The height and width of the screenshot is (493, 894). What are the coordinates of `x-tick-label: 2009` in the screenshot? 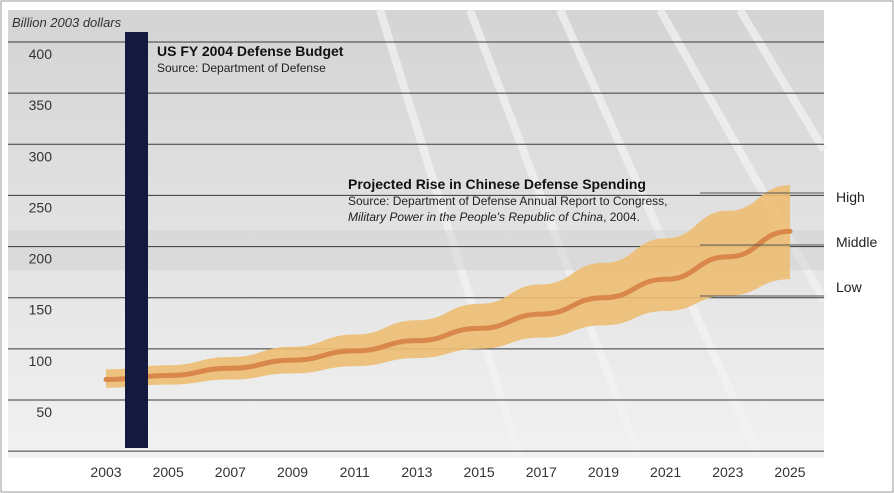 It's located at (292, 472).